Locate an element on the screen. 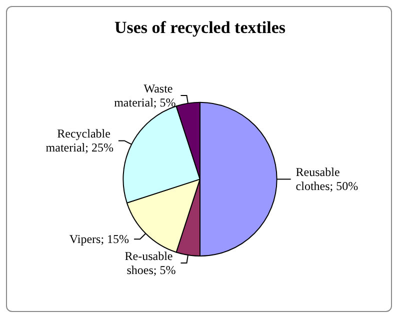 The width and height of the screenshot is (400, 320). slice-label: Waste material; 5% is located at coordinates (145, 95).